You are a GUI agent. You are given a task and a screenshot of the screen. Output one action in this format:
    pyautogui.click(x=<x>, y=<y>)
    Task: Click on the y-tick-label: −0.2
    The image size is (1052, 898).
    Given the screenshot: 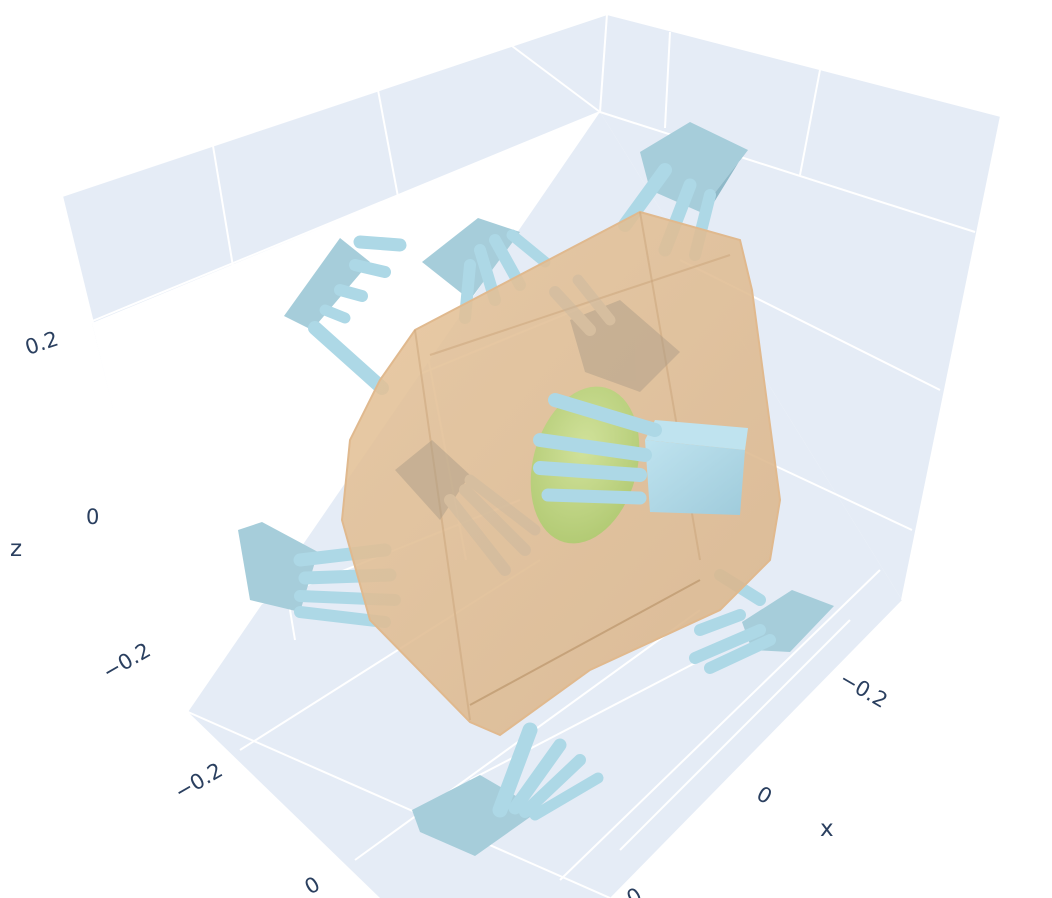 What is the action you would take?
    pyautogui.click(x=199, y=781)
    